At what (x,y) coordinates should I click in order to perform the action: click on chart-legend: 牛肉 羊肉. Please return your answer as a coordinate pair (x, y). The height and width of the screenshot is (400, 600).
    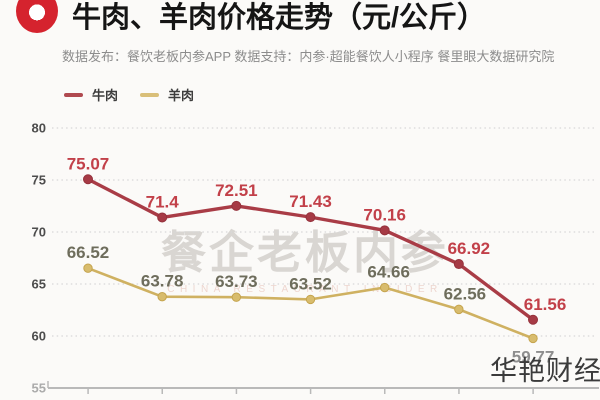
    Looking at the image, I should click on (129, 94).